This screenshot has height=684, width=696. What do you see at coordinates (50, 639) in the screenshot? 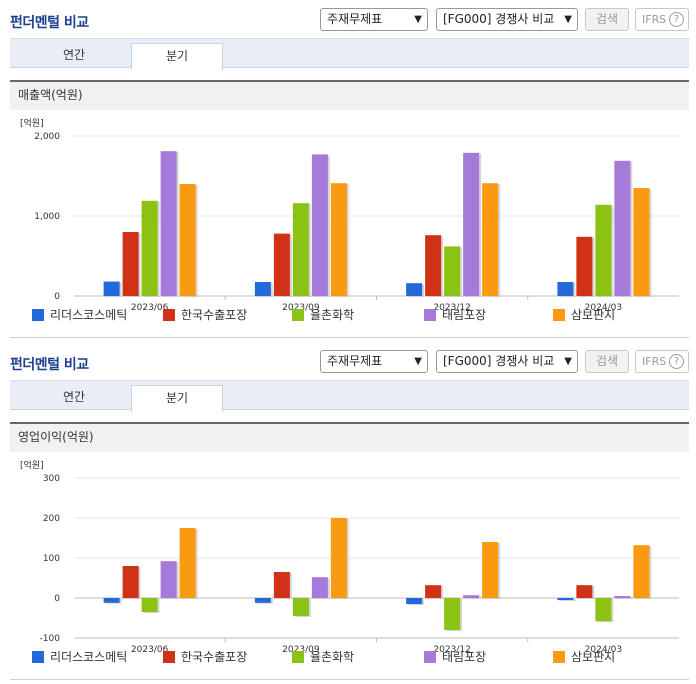
I see `y-tick-label: -100` at bounding box center [50, 639].